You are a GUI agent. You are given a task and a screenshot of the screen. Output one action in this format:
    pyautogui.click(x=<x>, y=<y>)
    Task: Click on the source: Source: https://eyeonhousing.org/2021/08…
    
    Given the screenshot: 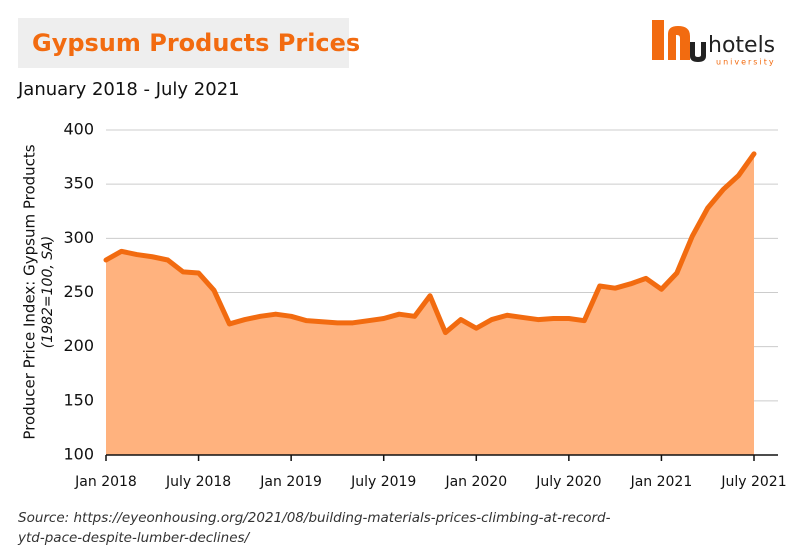 What is the action you would take?
    pyautogui.click(x=314, y=518)
    